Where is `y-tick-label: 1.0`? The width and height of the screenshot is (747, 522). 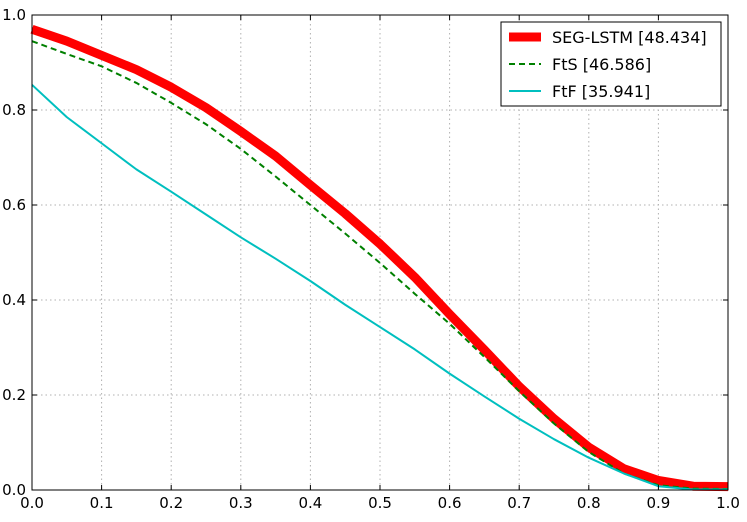
y-tick-label: 1.0 is located at coordinates (14, 15).